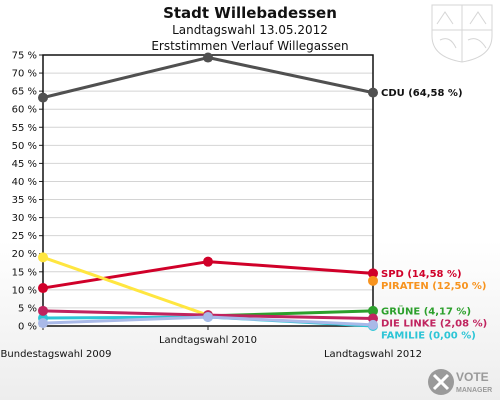 This screenshot has height=400, width=500. What do you see at coordinates (441, 382) in the screenshot?
I see `checkmark-x-icon` at bounding box center [441, 382].